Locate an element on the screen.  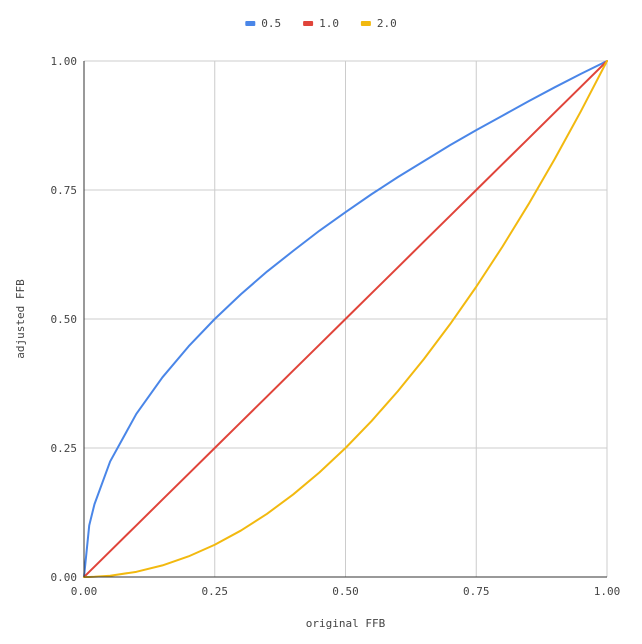
legend-label: 1.0 is located at coordinates (329, 23).